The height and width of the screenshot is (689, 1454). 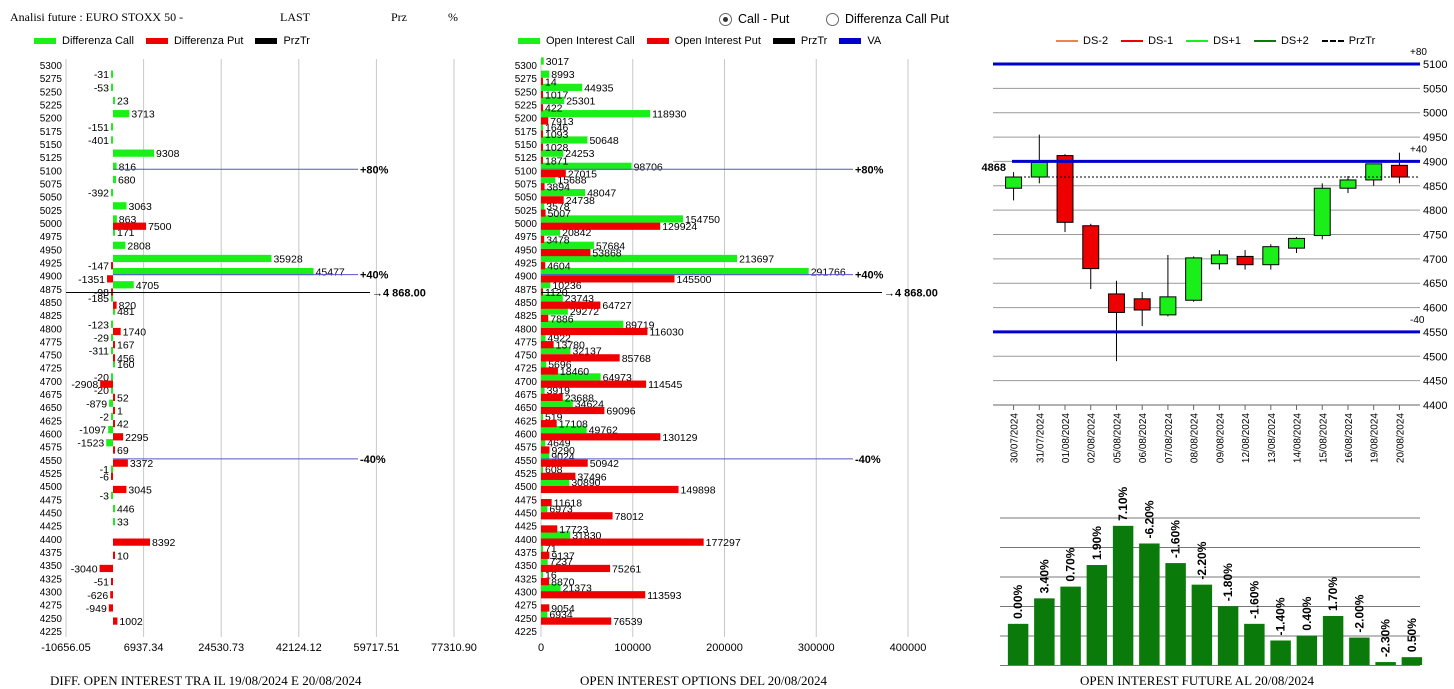 What do you see at coordinates (526, 342) in the screenshot?
I see `oi-strike-label: 4775` at bounding box center [526, 342].